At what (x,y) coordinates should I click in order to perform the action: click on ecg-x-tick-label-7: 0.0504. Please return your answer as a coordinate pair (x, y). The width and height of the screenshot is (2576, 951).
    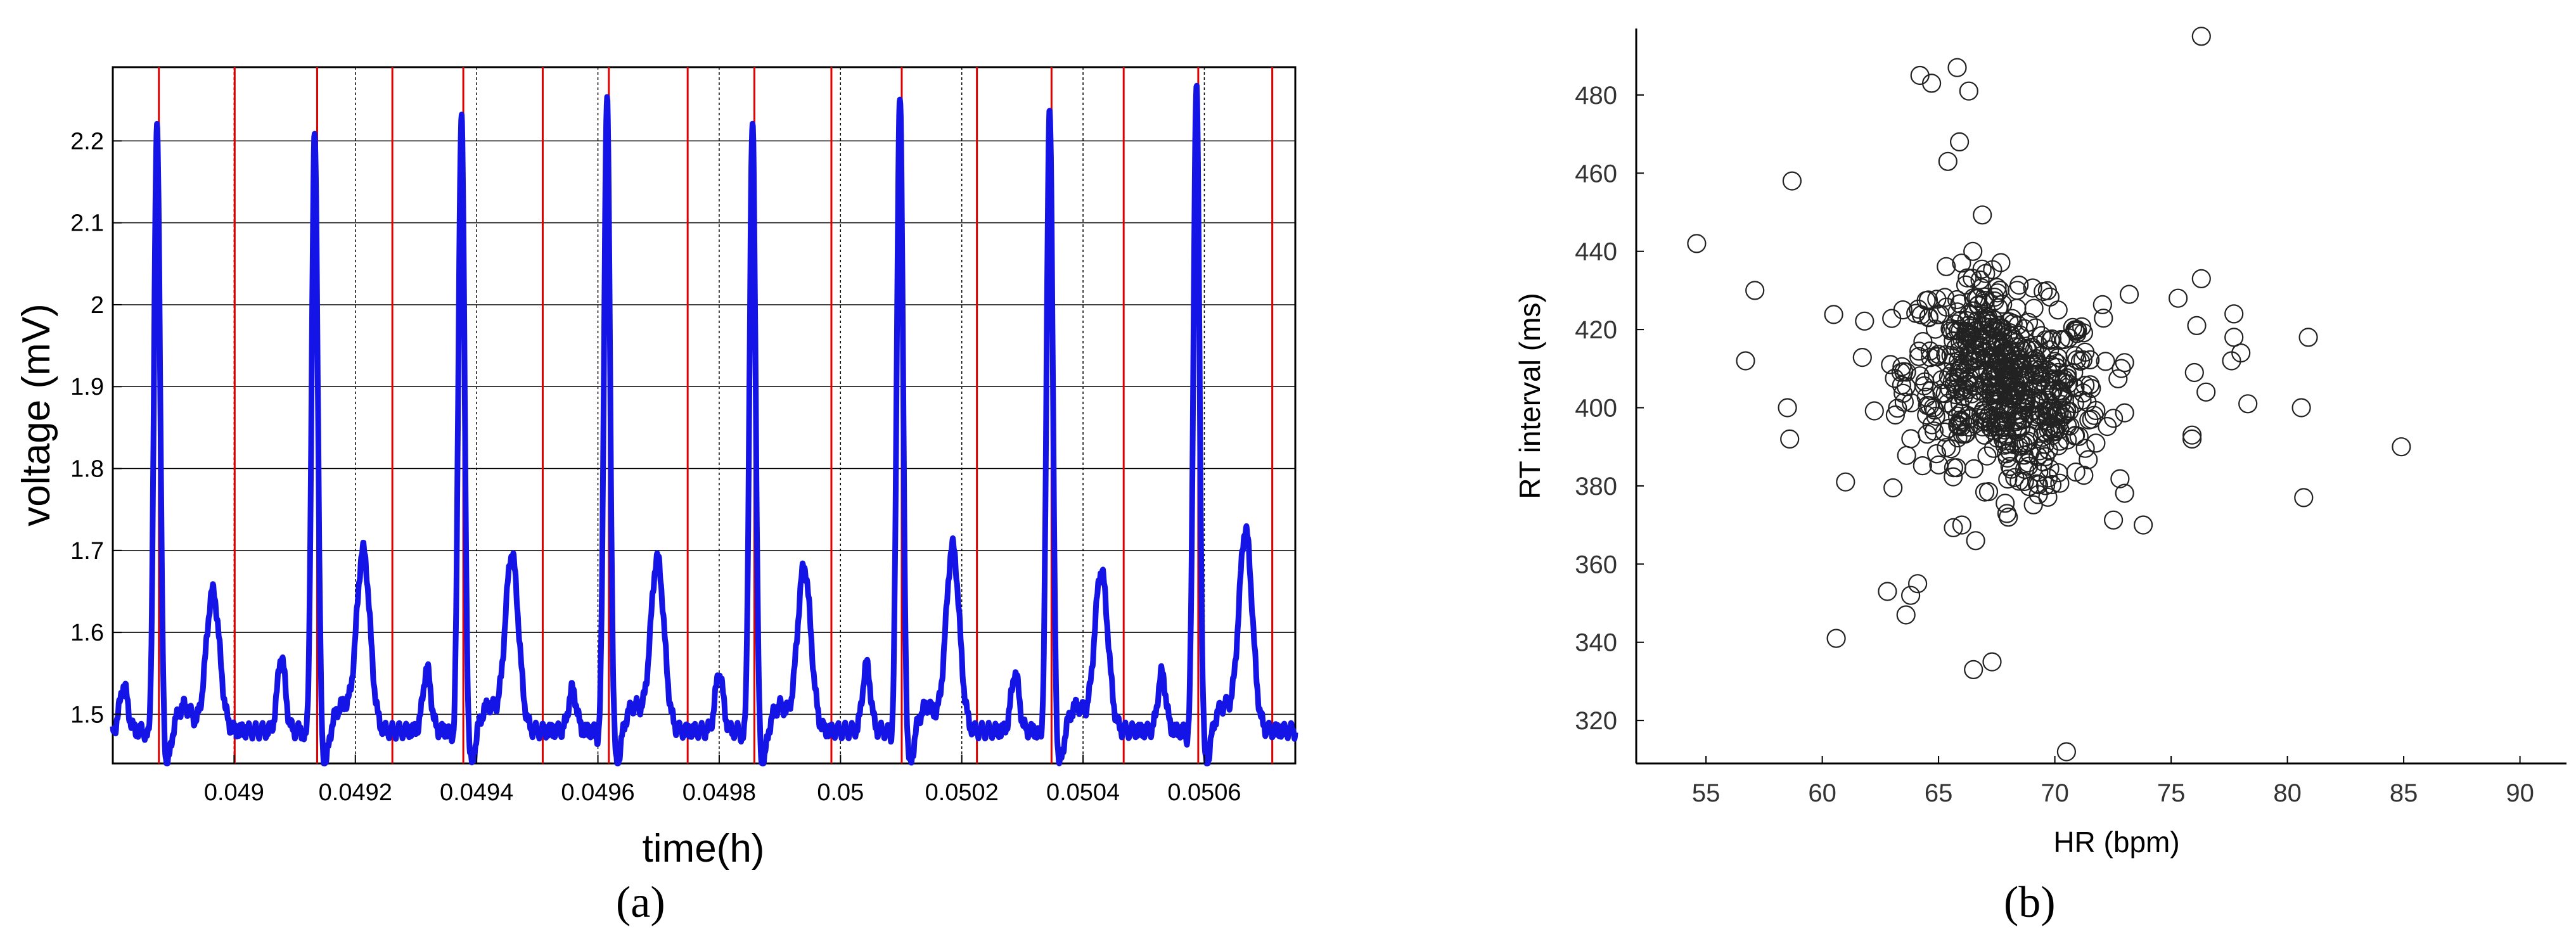
    Looking at the image, I should click on (1083, 792).